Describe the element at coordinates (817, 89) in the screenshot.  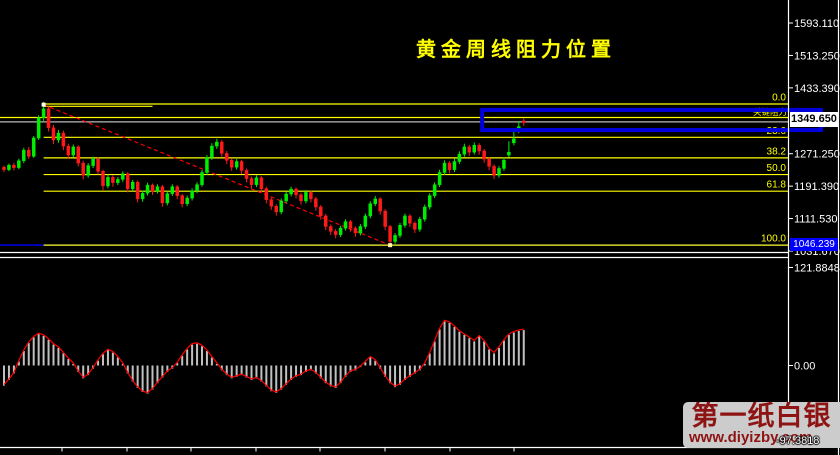
I see `price-axis-label: 1433.390` at that location.